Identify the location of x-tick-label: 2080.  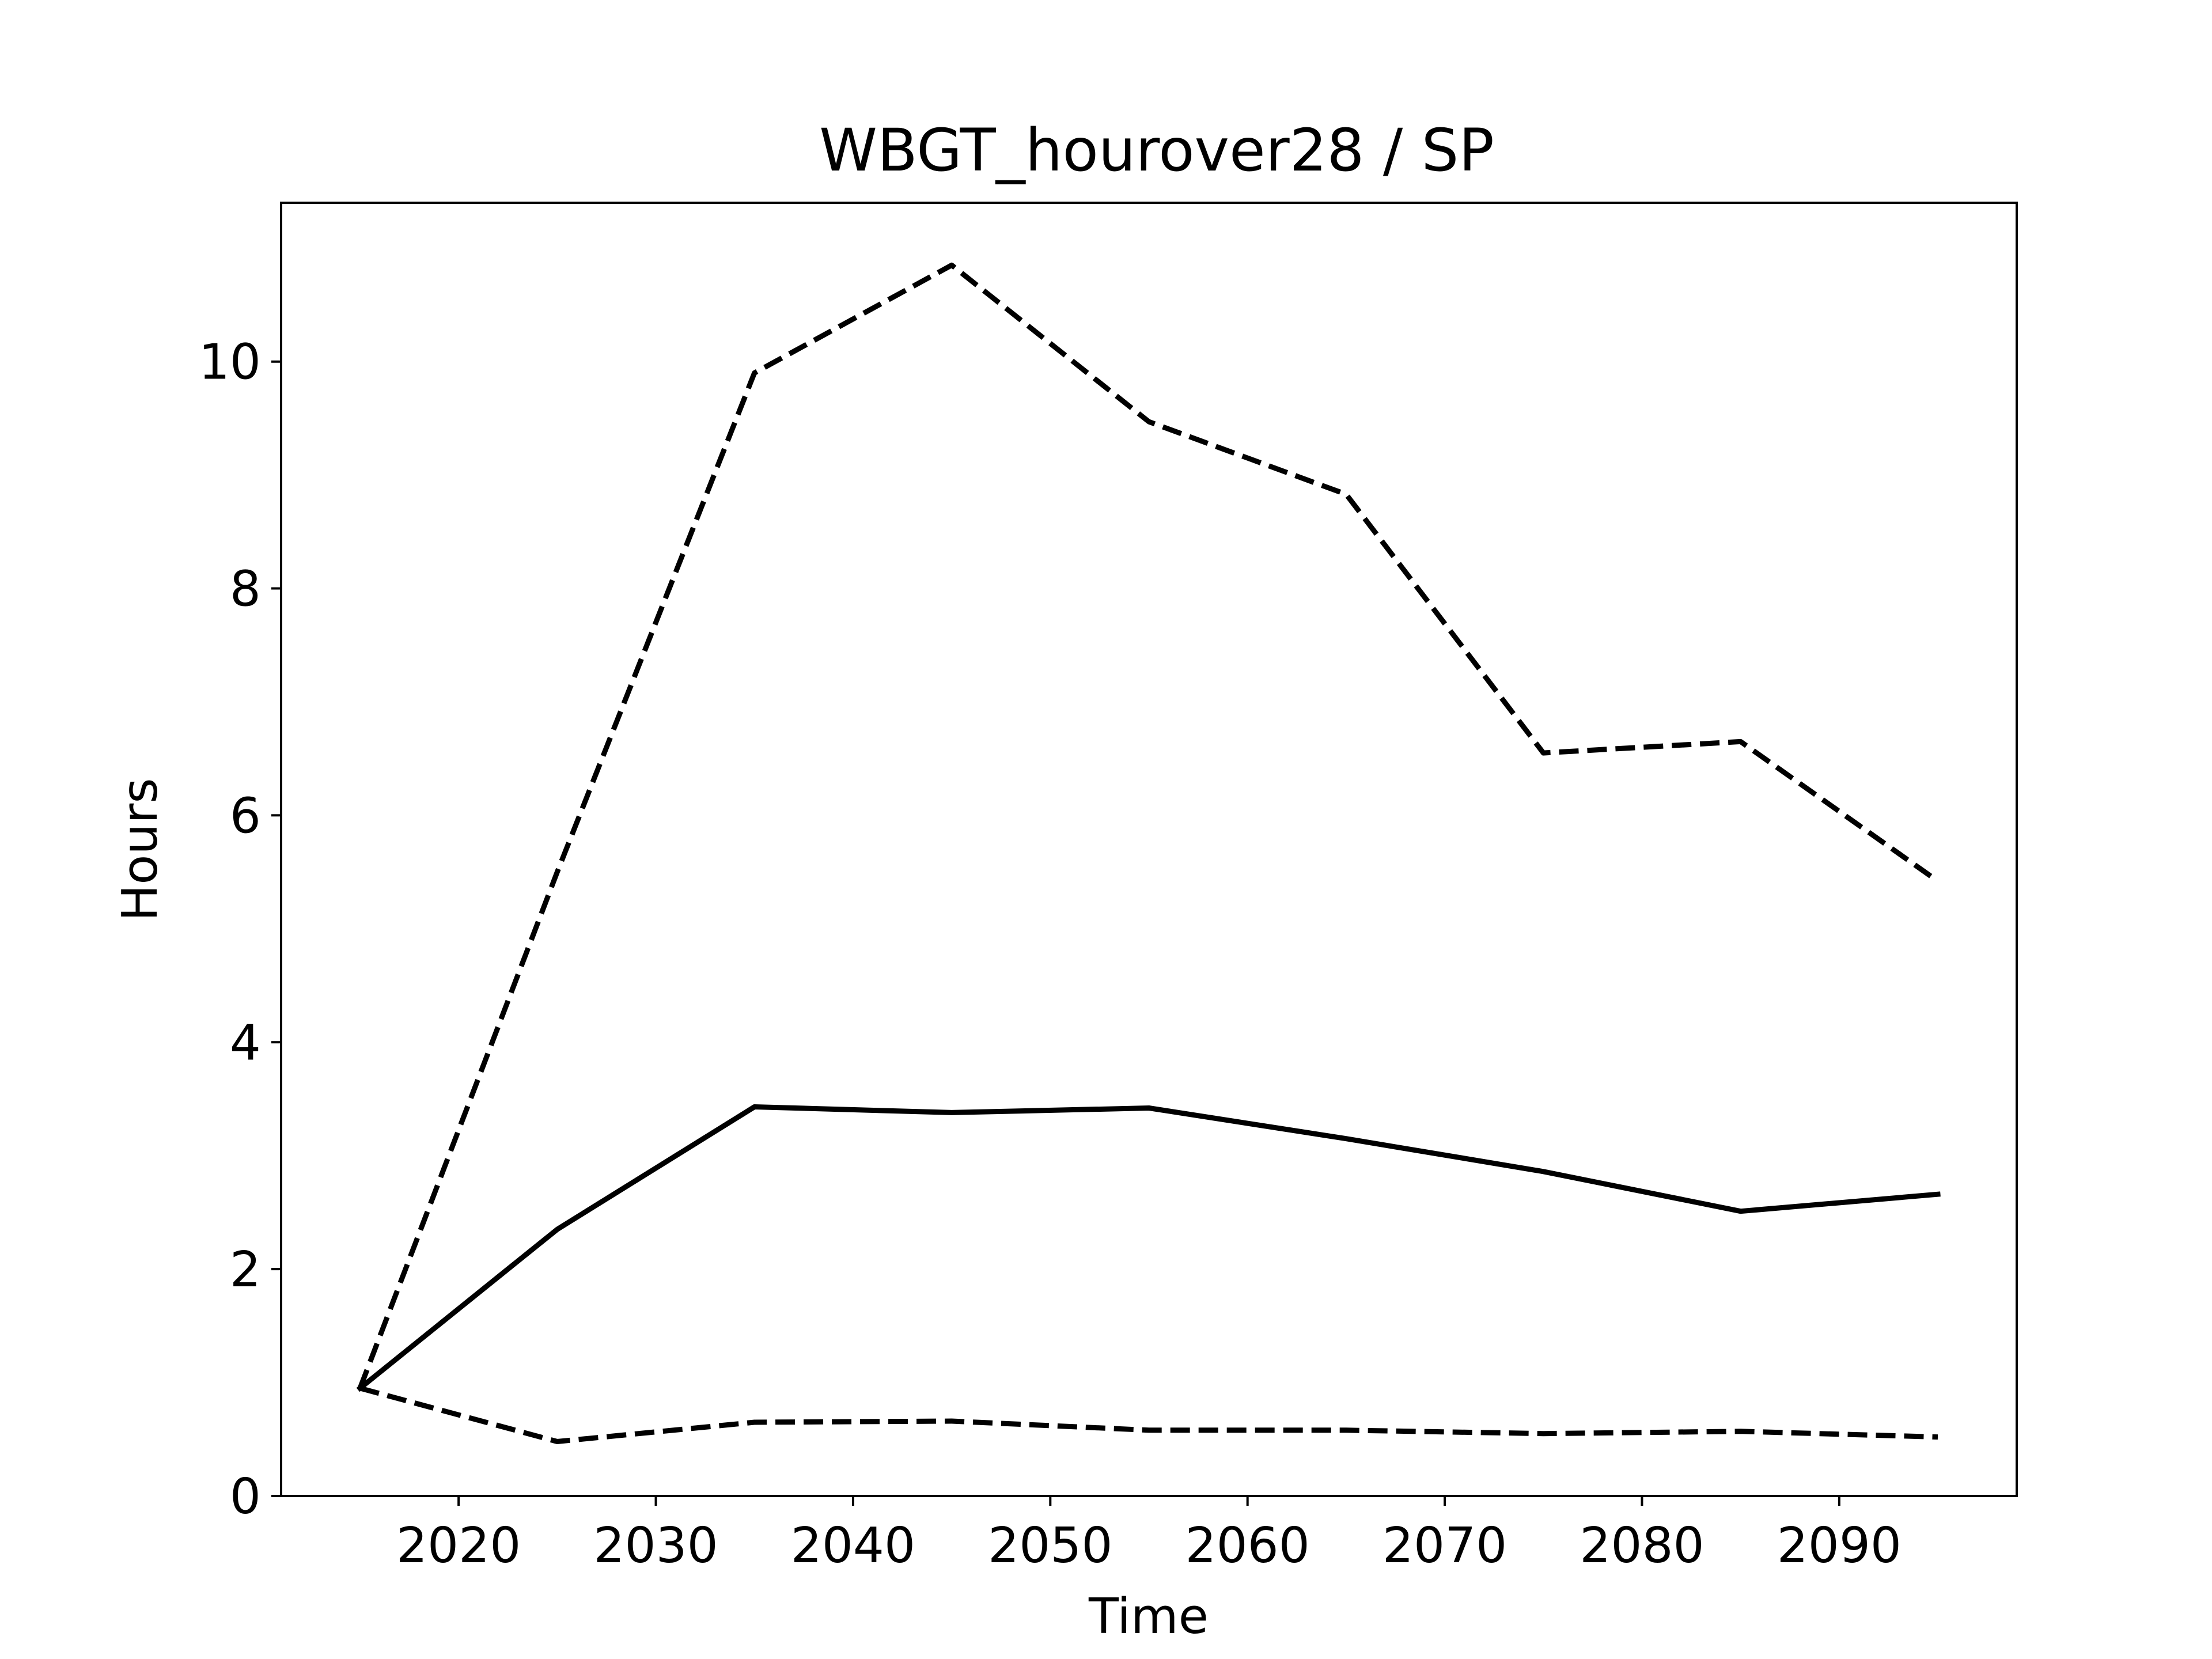
(1642, 1545).